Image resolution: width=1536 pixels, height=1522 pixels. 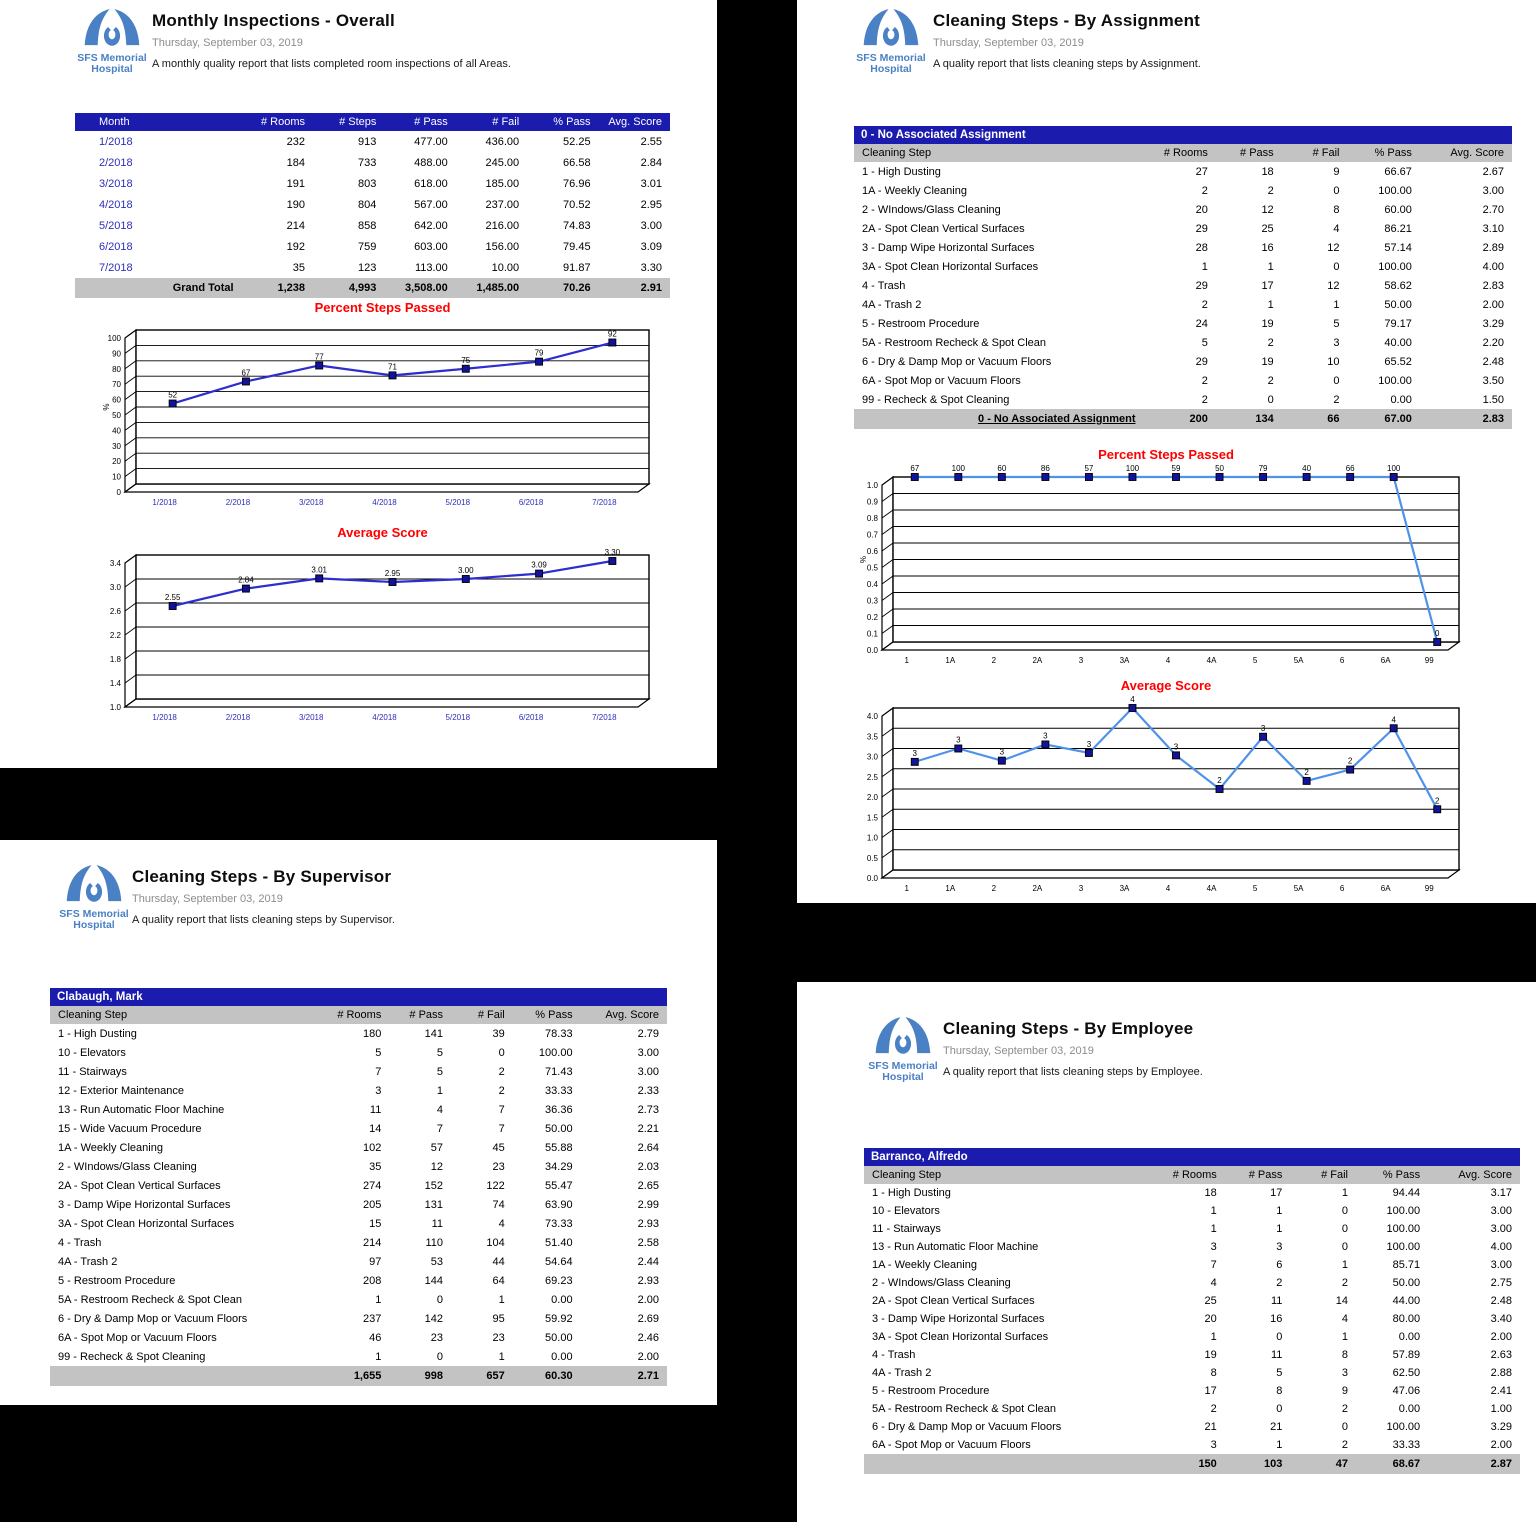 I want to click on table-cell: 214, so click(x=372, y=1242).